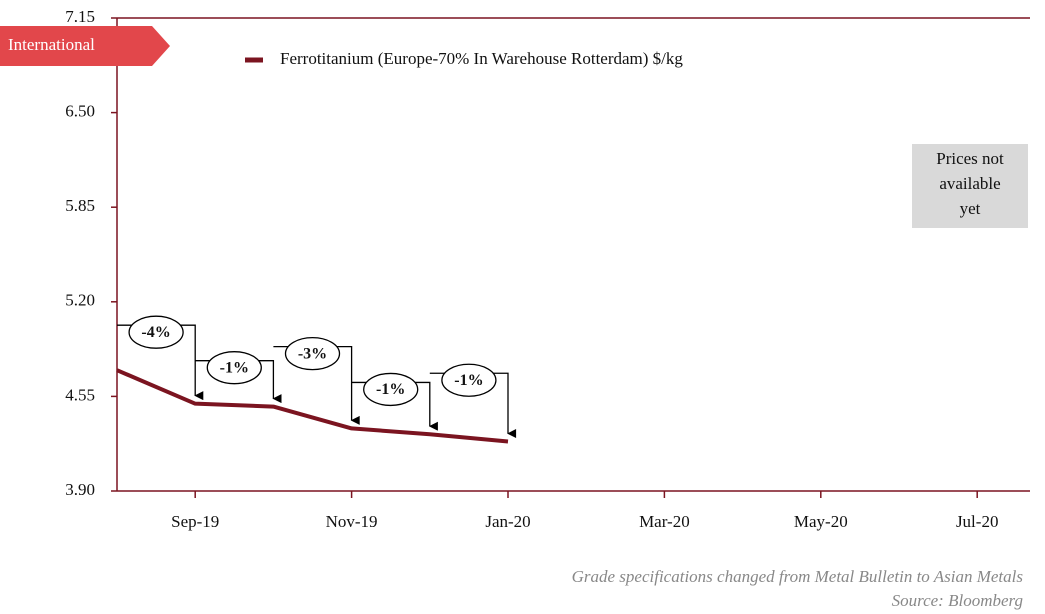 This screenshot has width=1045, height=614. Describe the element at coordinates (821, 521) in the screenshot. I see `x-tick-label: May-20` at that location.